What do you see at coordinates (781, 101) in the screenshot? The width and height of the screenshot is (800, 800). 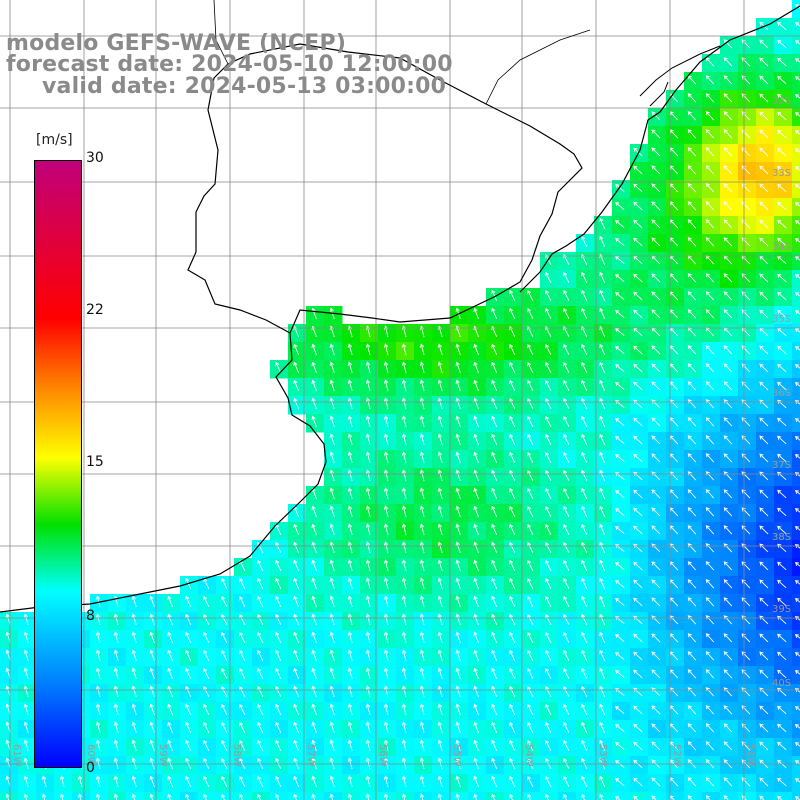 I see `latitude-label: 32S` at bounding box center [781, 101].